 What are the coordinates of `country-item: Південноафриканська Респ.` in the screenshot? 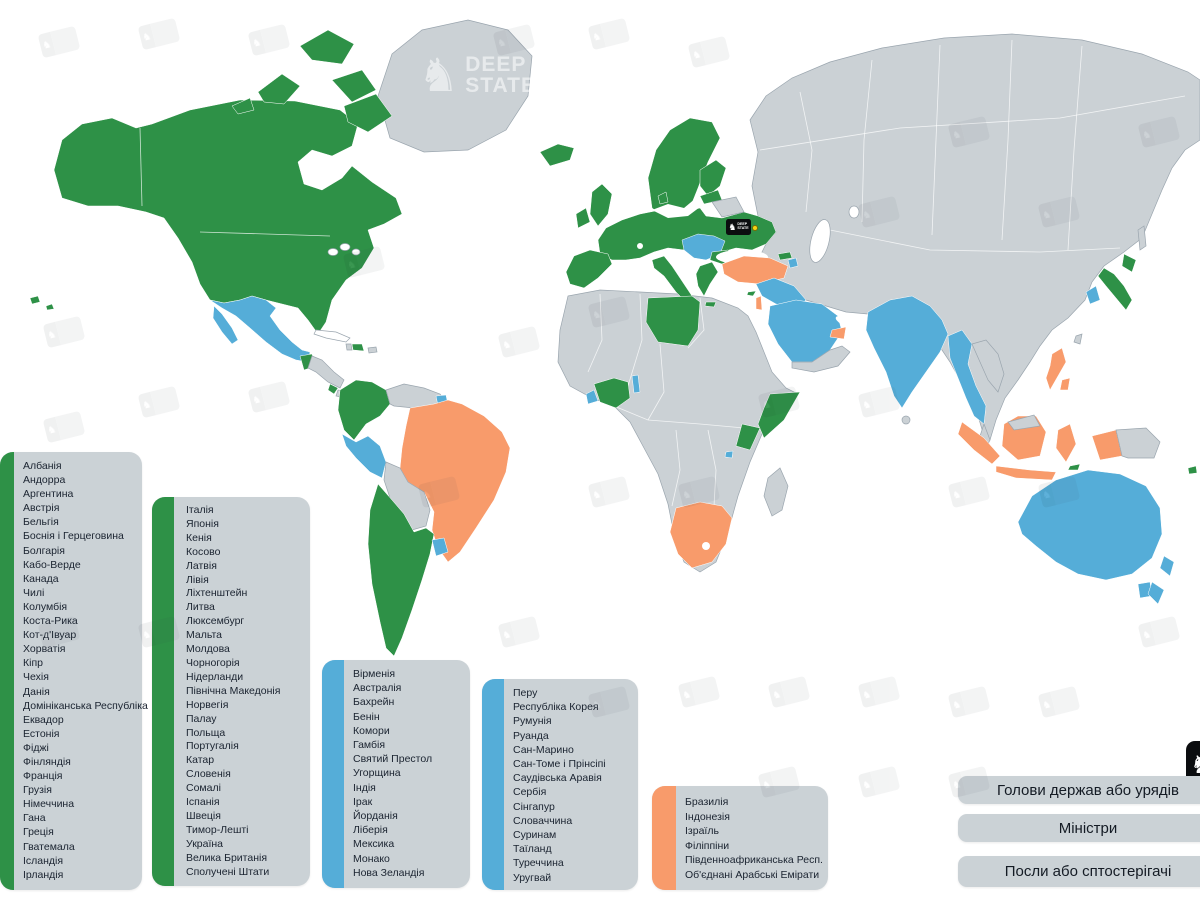 It's located at (754, 860).